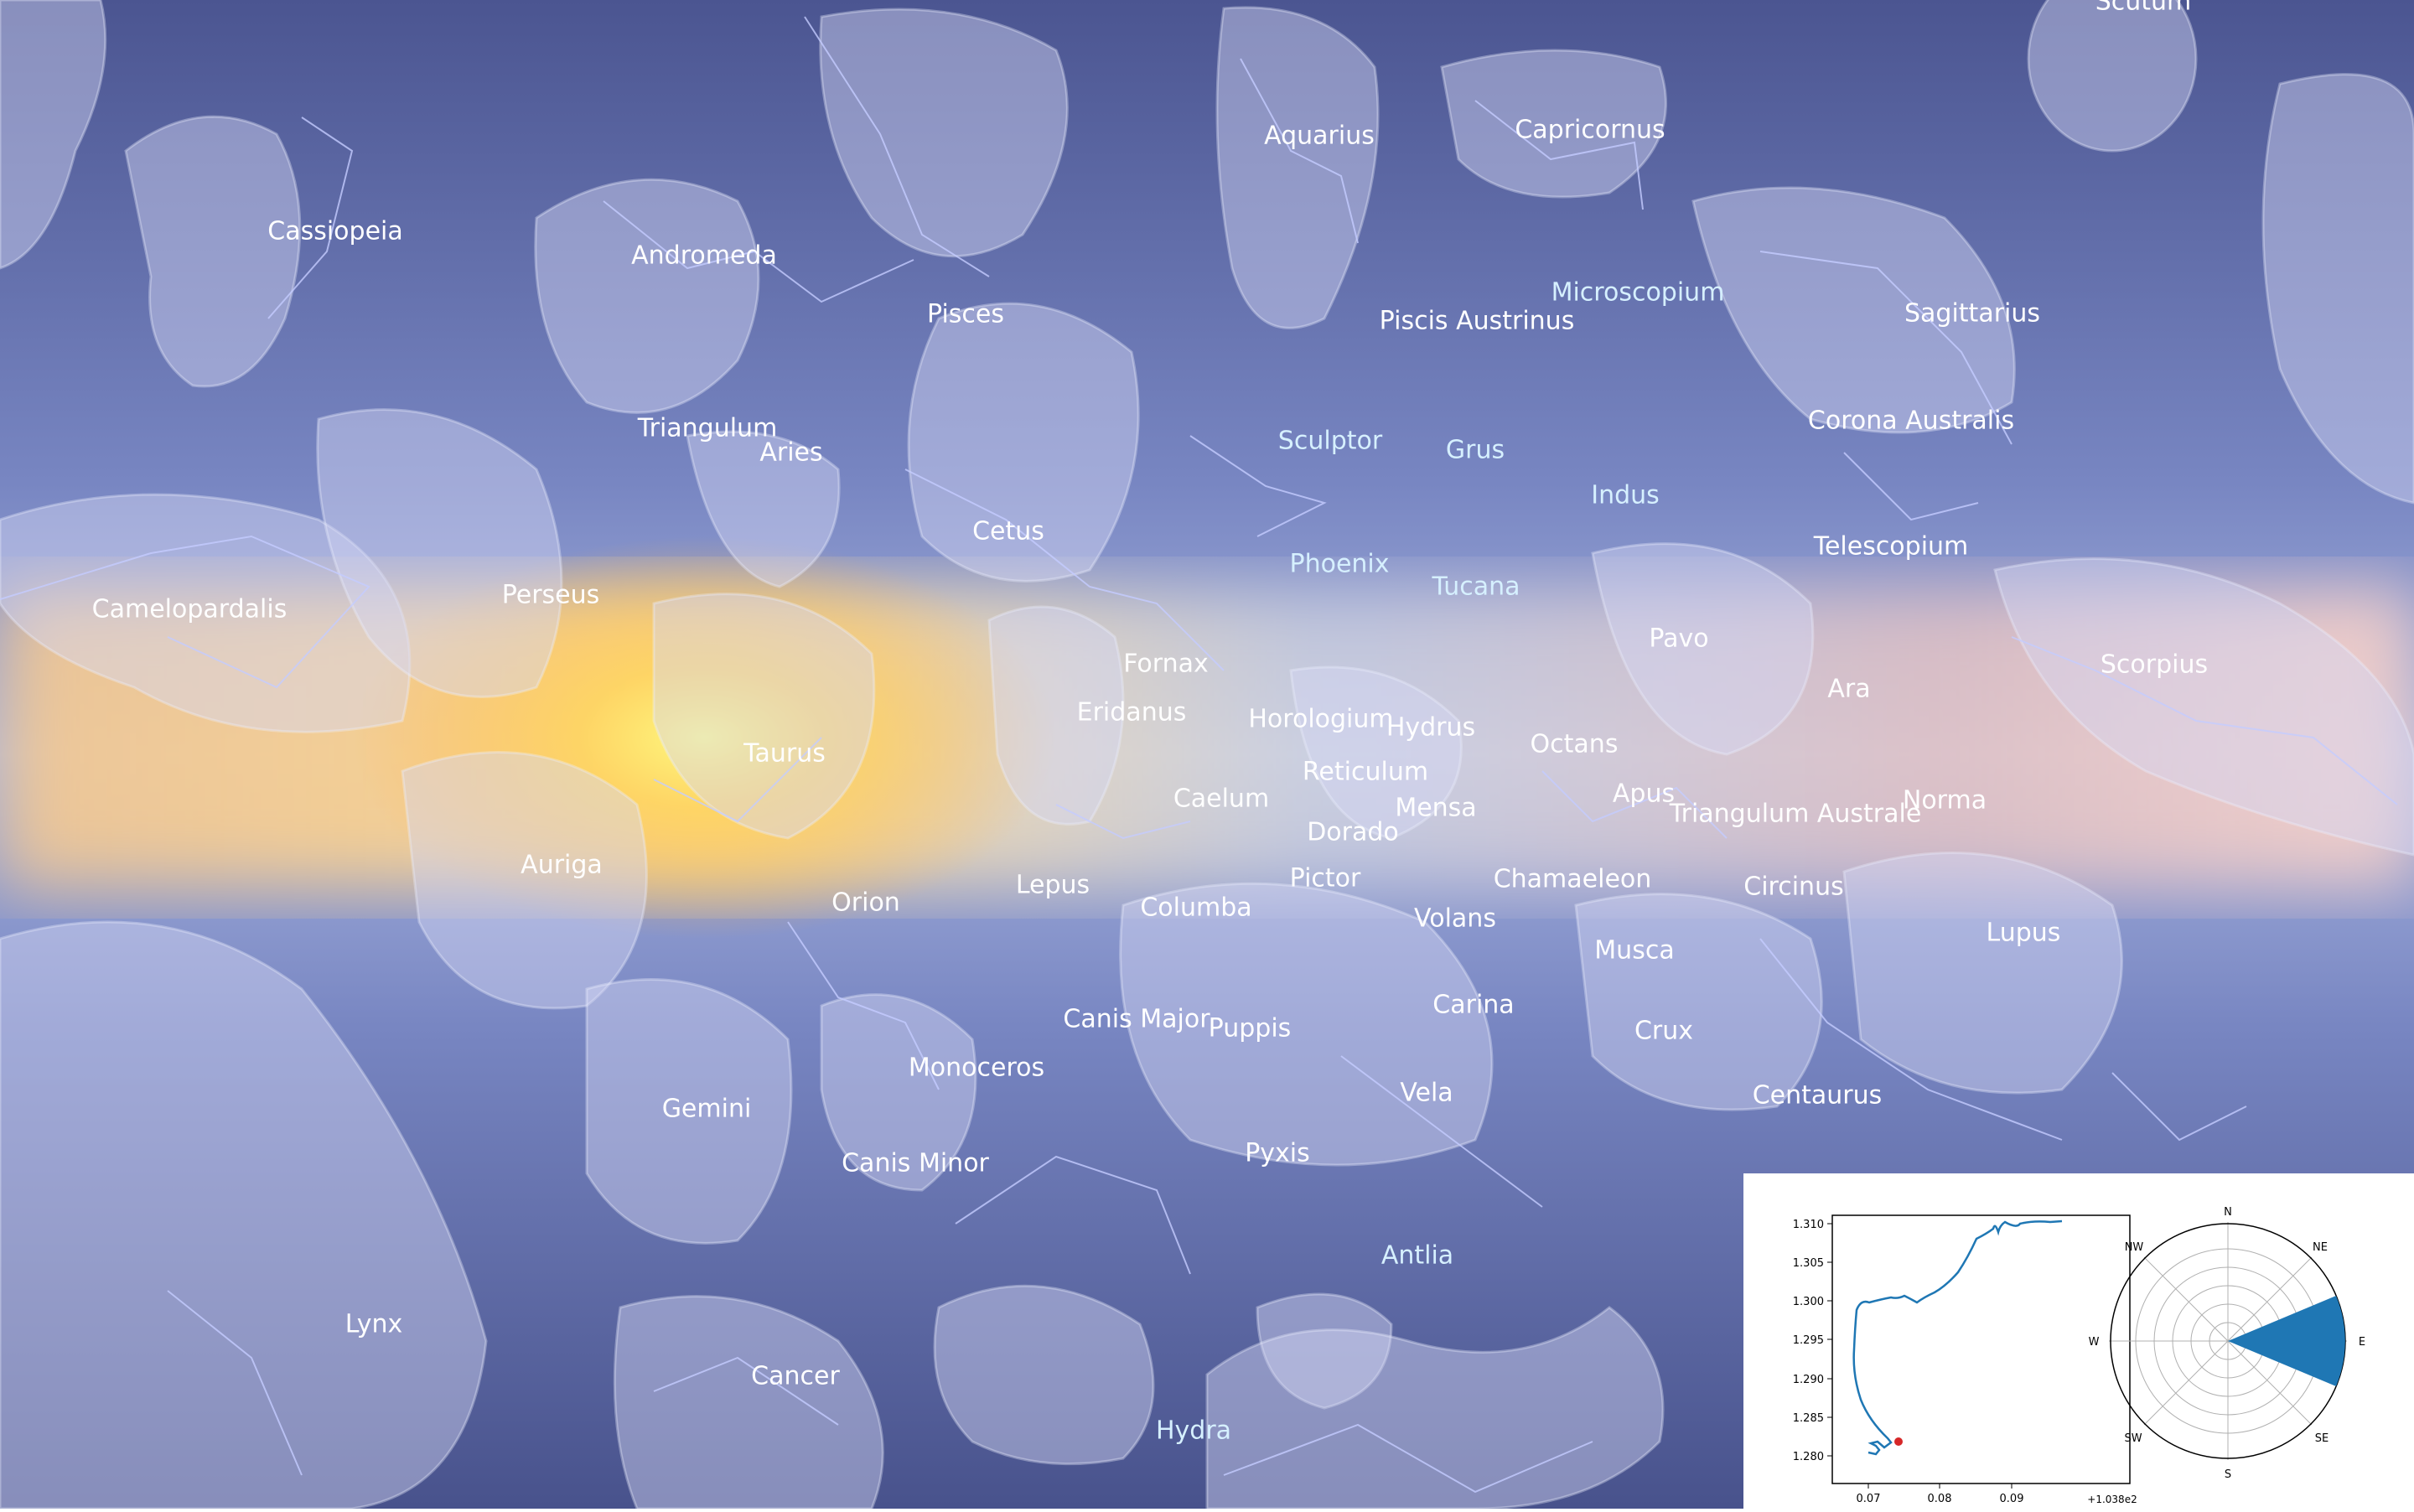  Describe the element at coordinates (1809, 1263) in the screenshot. I see `y-tick-label: 1.305` at that location.